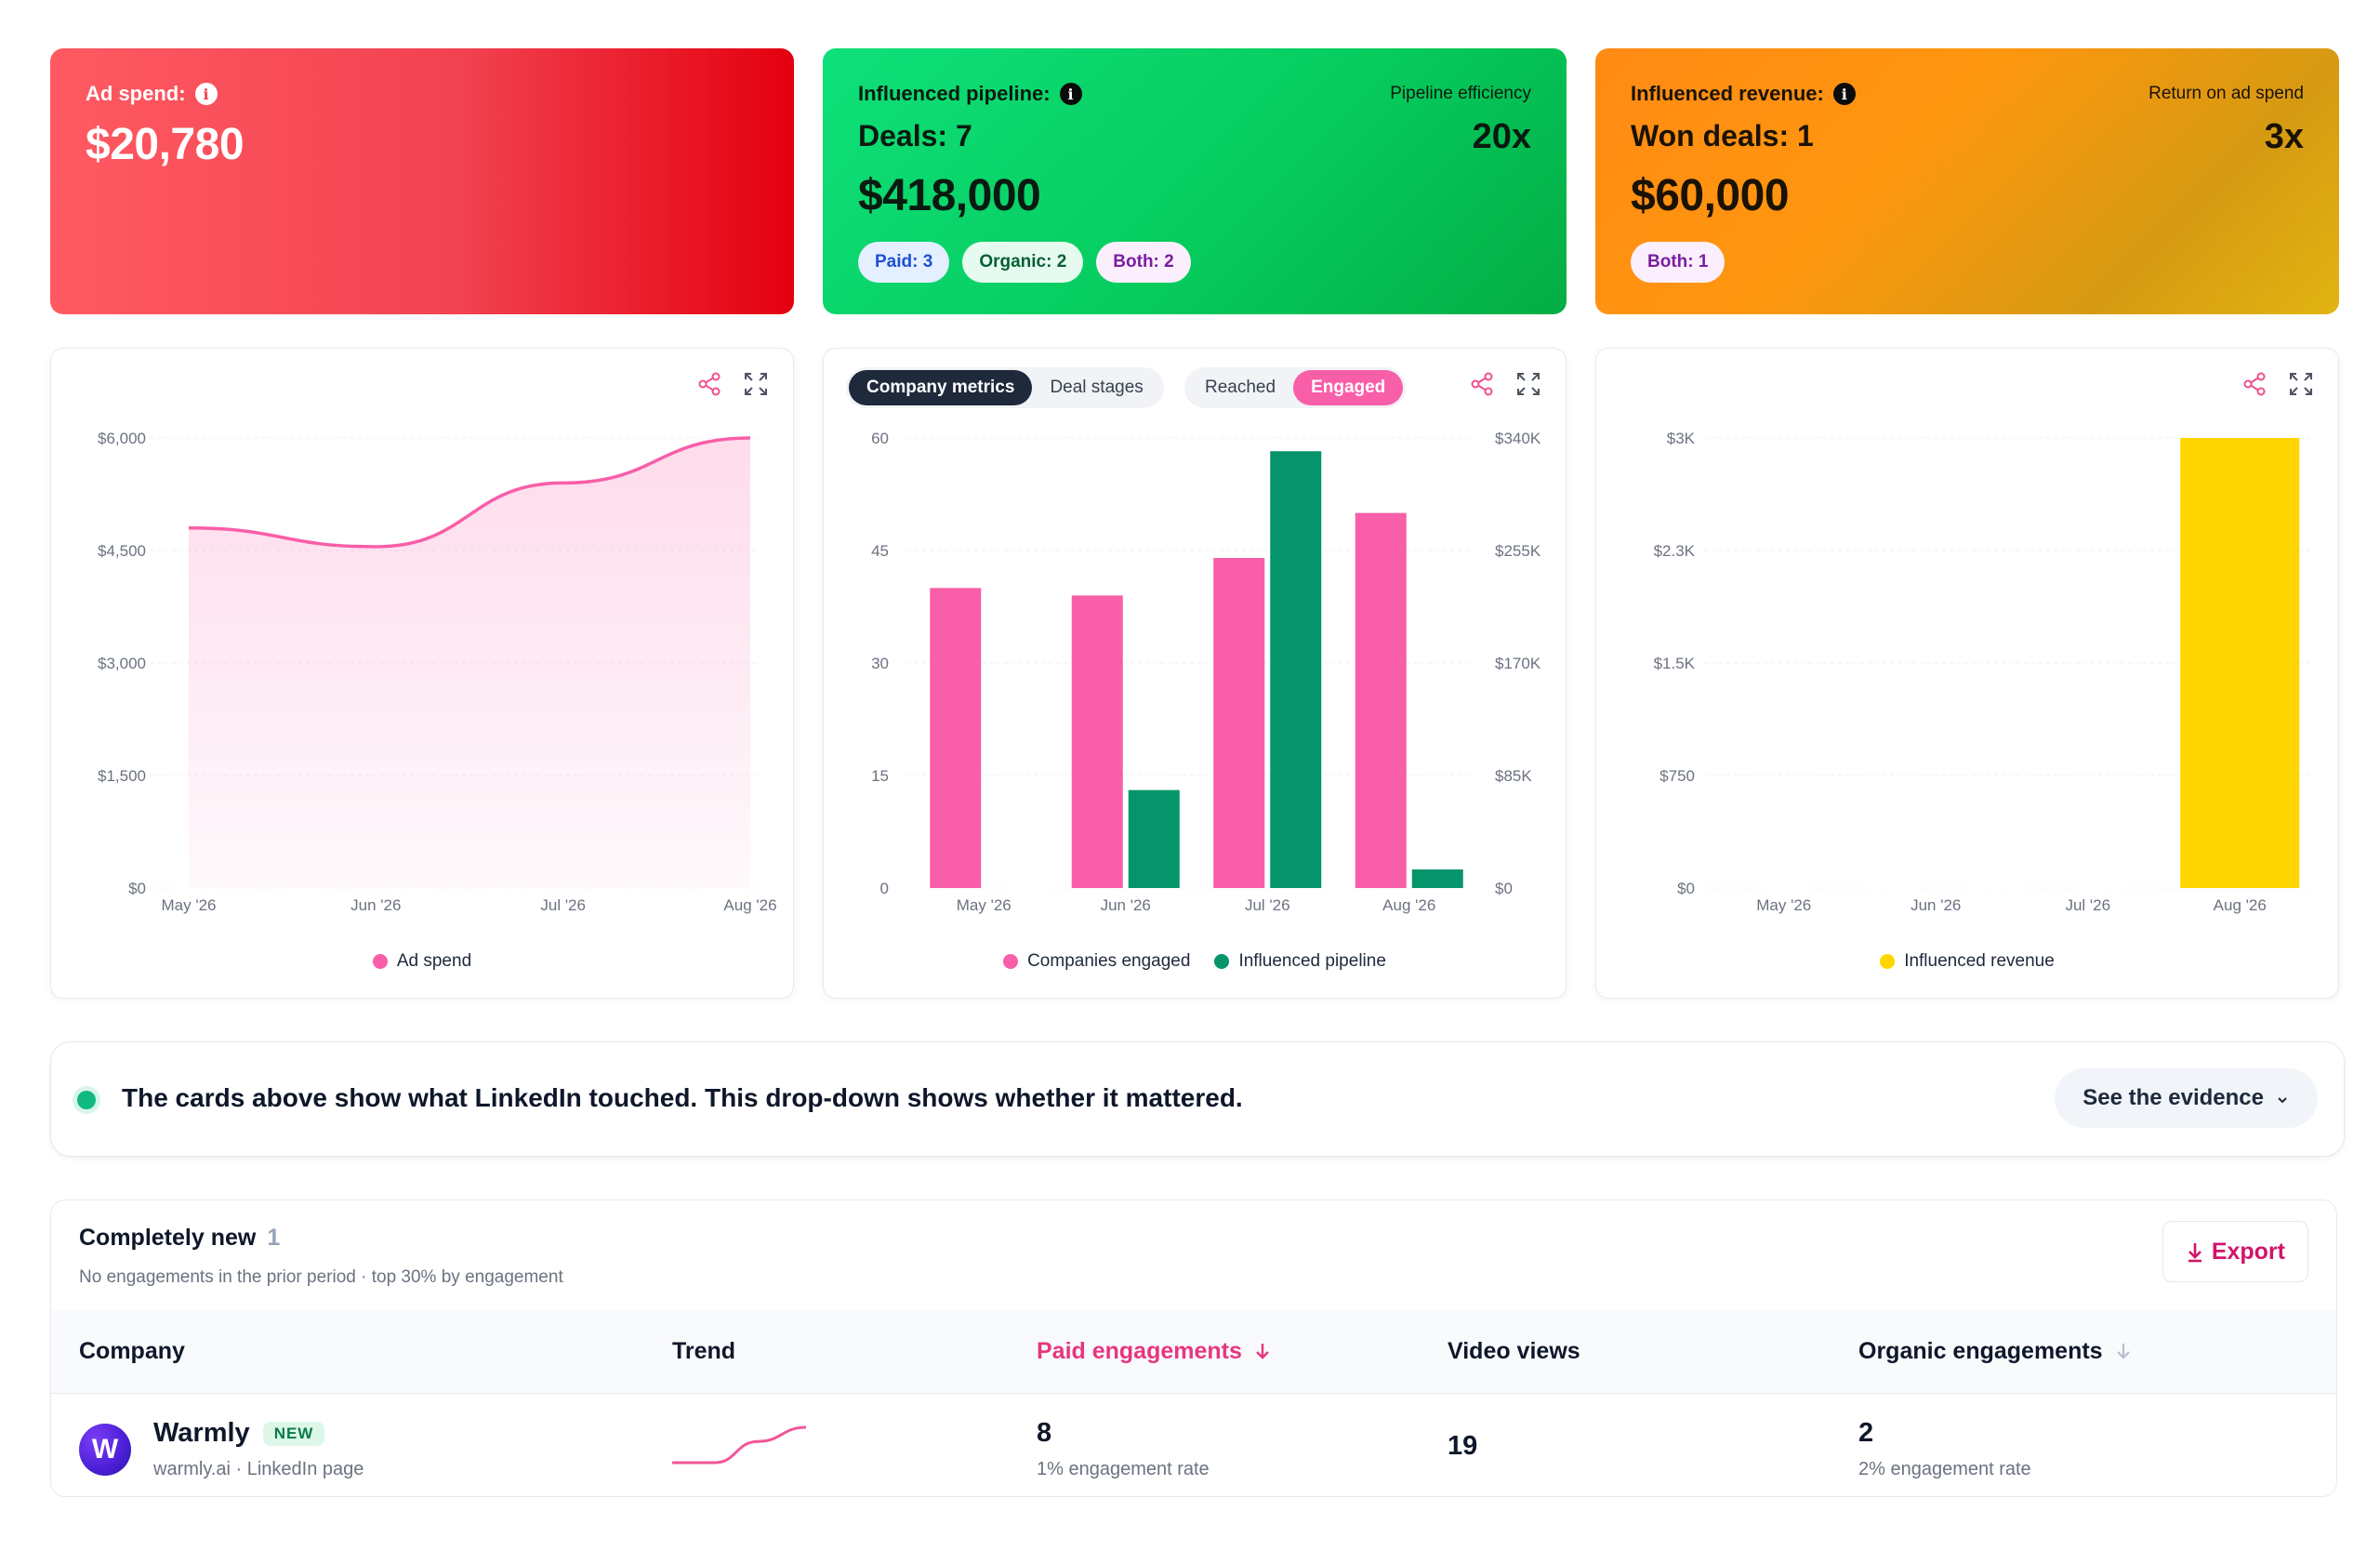 The image size is (2380, 1551). I want to click on y-tick-label: $4,500, so click(122, 551).